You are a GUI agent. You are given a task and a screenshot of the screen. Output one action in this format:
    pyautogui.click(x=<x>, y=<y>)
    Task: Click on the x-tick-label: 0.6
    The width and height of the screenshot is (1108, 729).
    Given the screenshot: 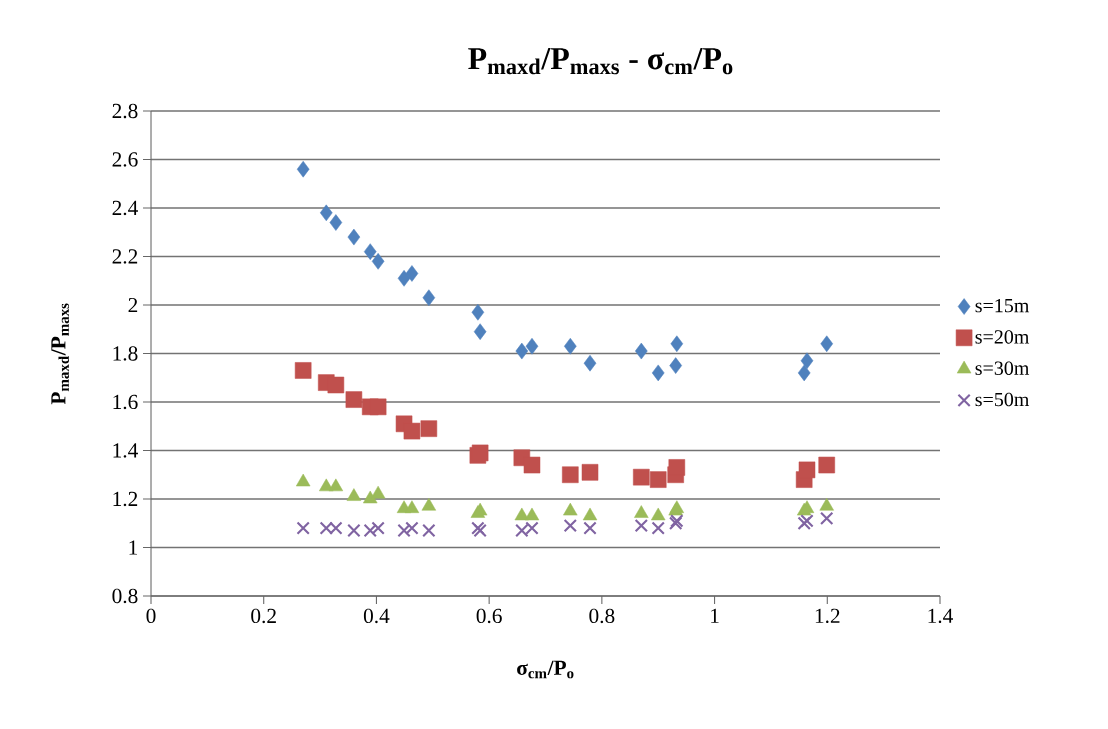 What is the action you would take?
    pyautogui.click(x=489, y=616)
    